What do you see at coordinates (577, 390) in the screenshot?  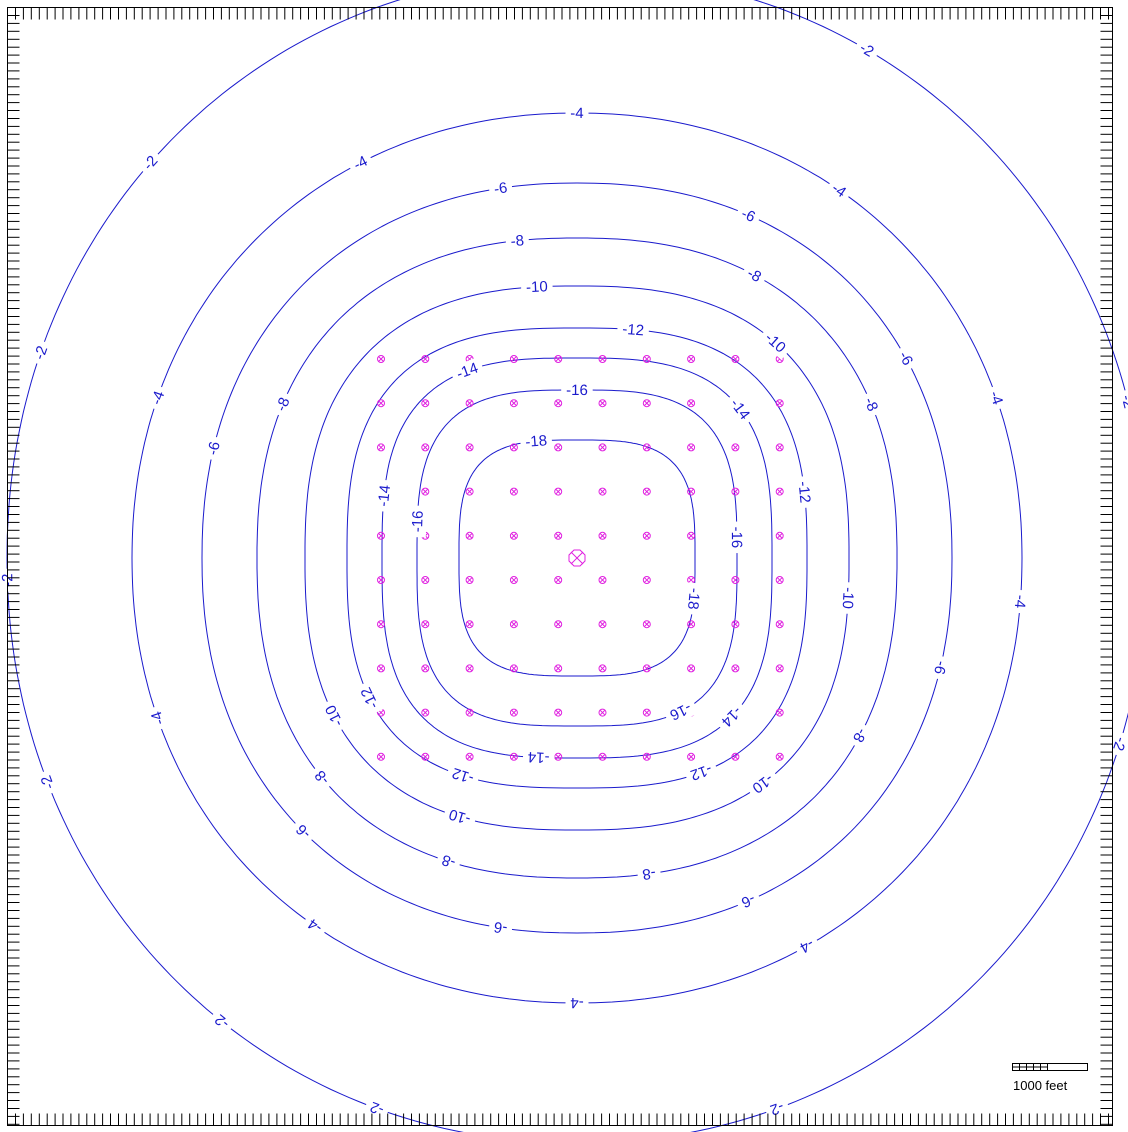 I see `contour-label-text: -16` at bounding box center [577, 390].